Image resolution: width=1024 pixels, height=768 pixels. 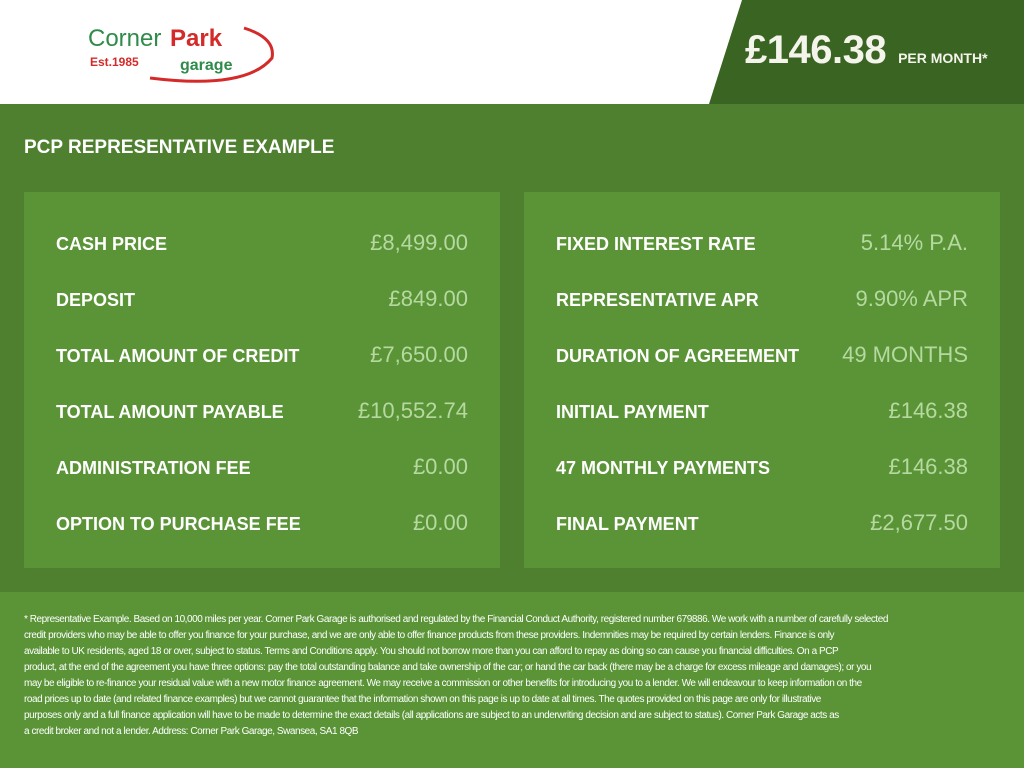 What do you see at coordinates (663, 468) in the screenshot?
I see `finance-label: 47 MONTHLY PAYMENTS` at bounding box center [663, 468].